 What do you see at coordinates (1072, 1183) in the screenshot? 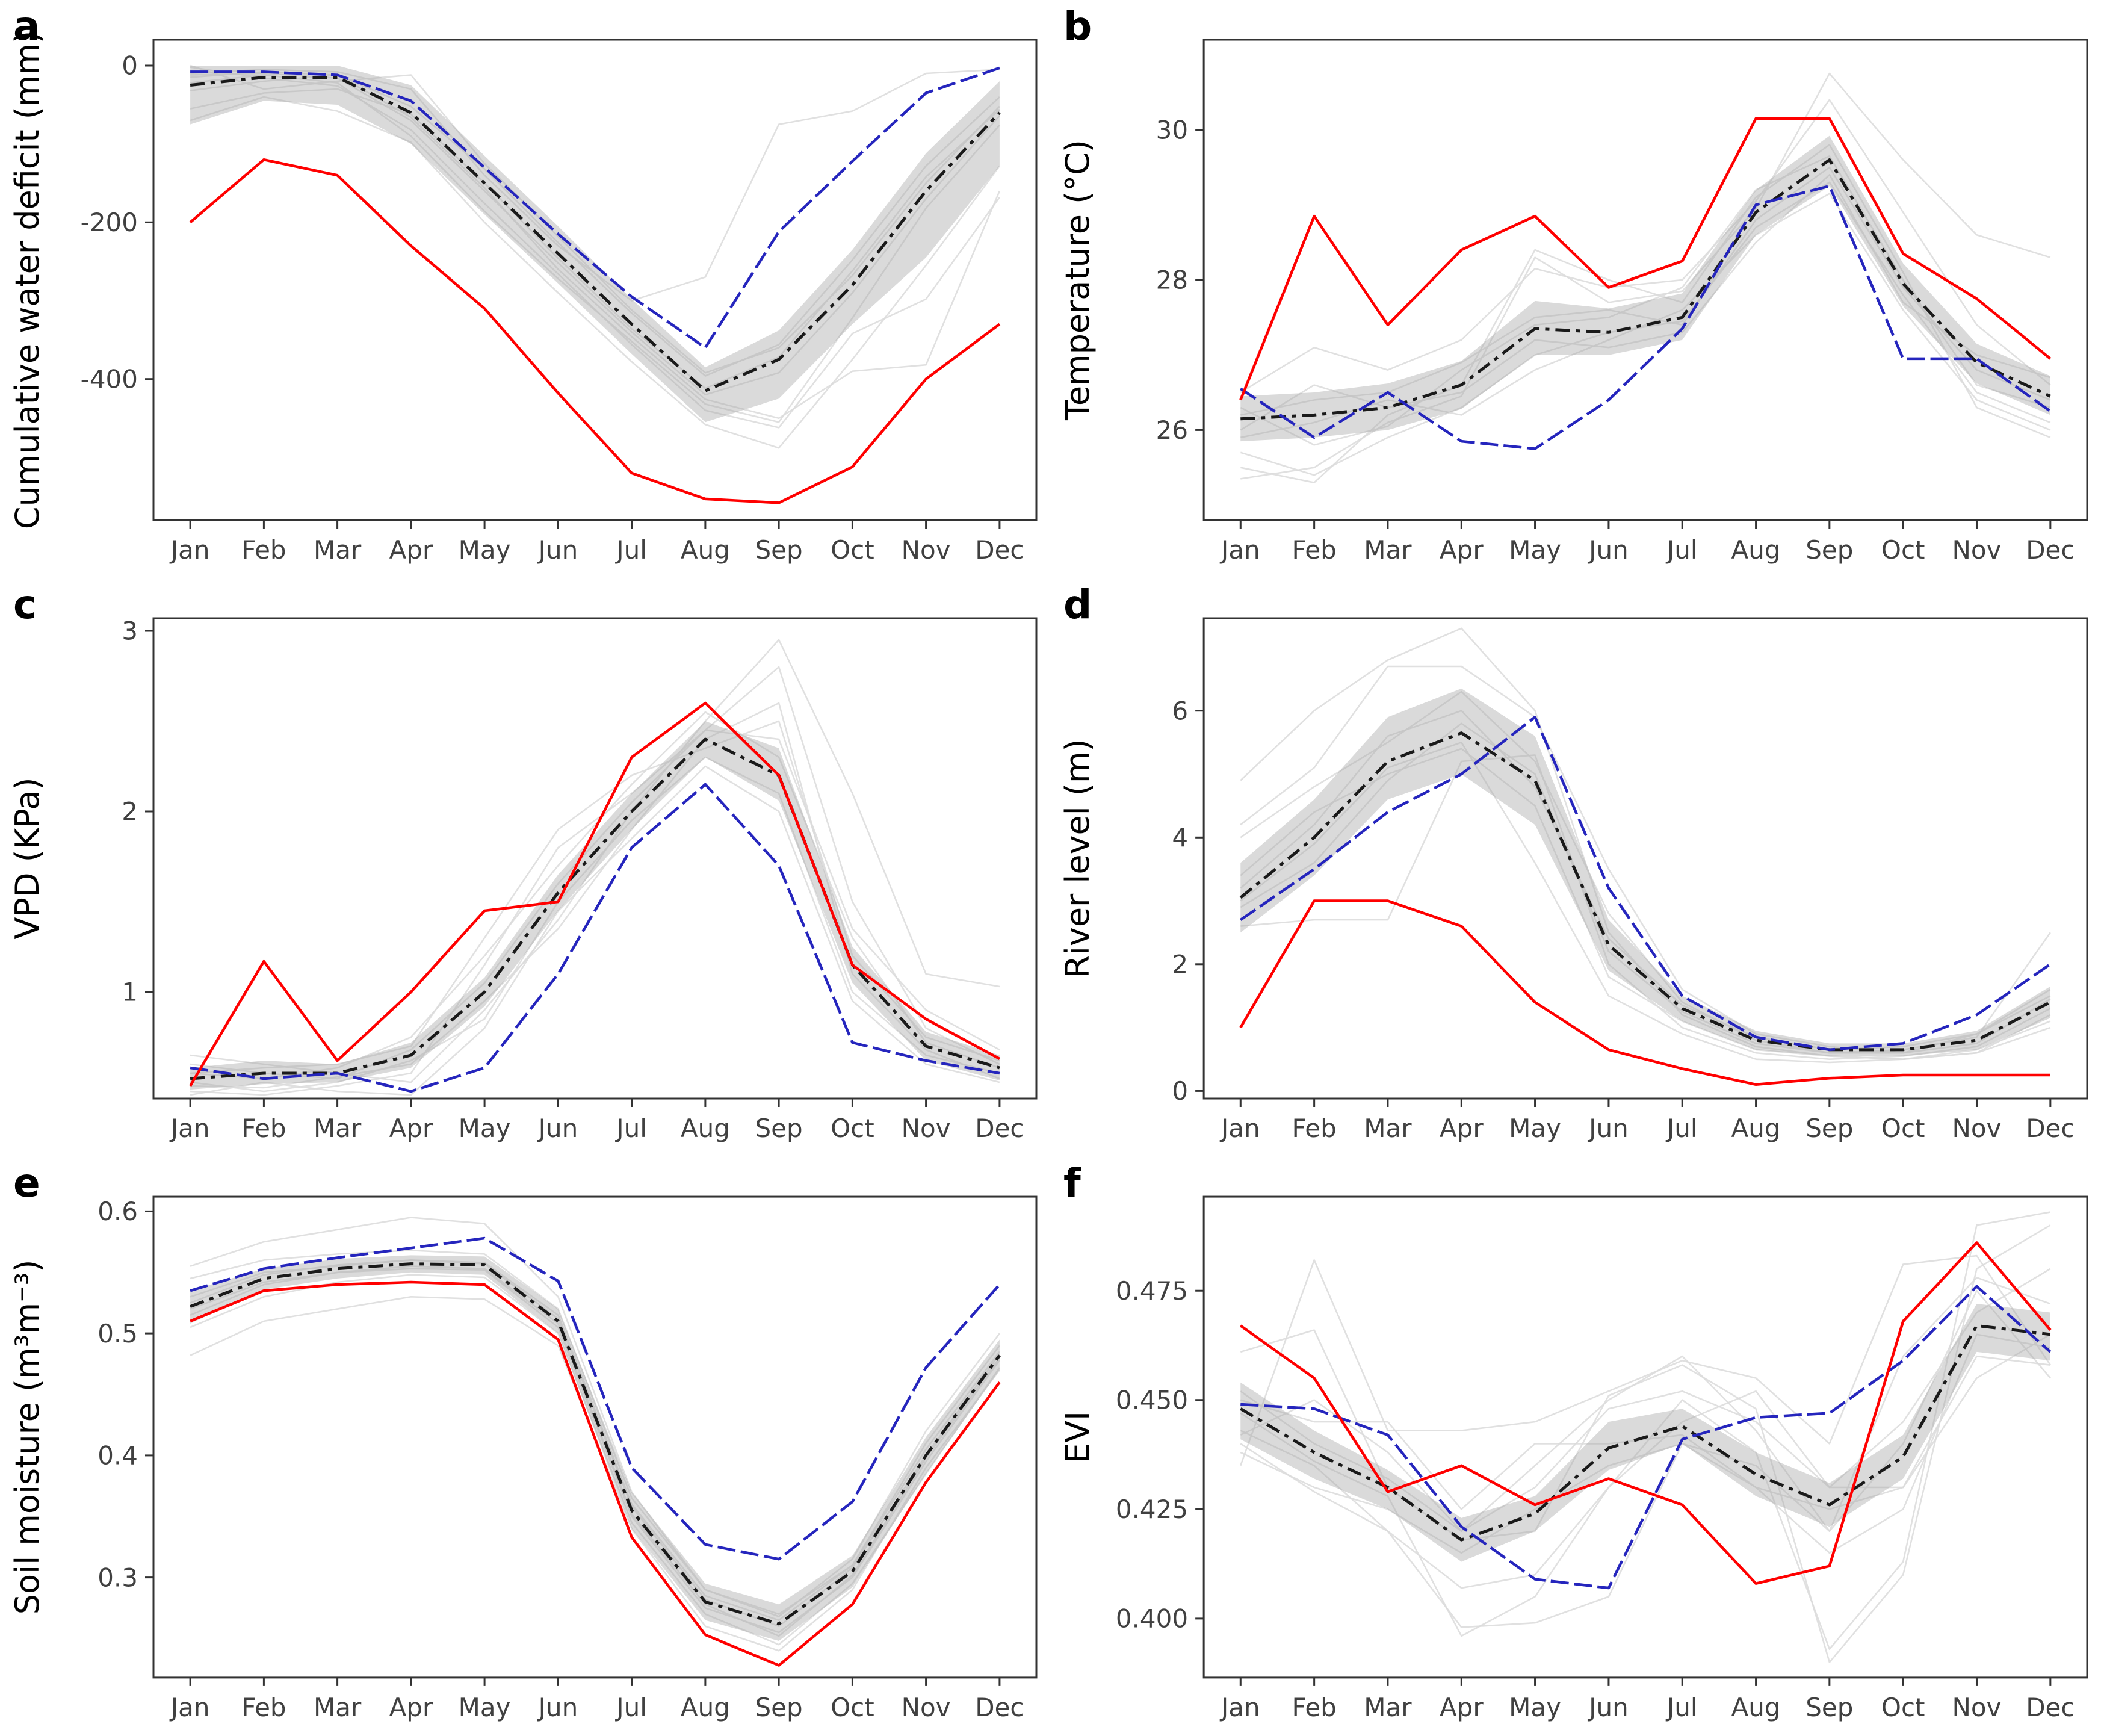
I see `panel-letter: f` at bounding box center [1072, 1183].